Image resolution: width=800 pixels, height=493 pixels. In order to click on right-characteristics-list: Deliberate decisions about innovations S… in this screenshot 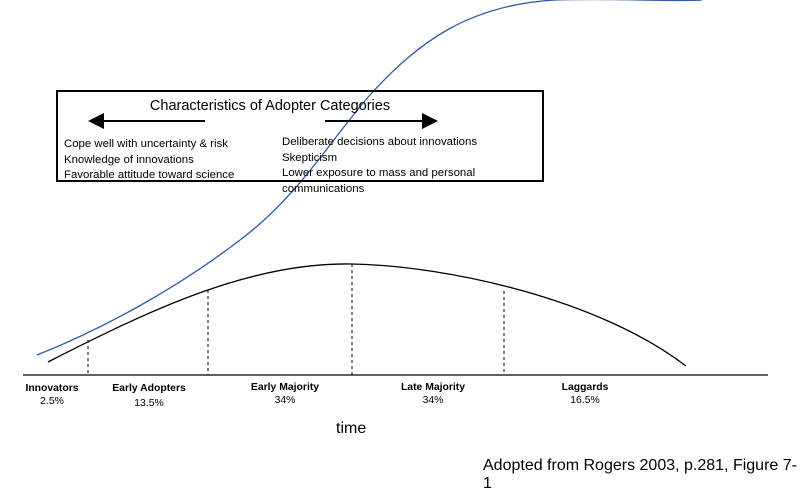, I will do `click(412, 166)`.